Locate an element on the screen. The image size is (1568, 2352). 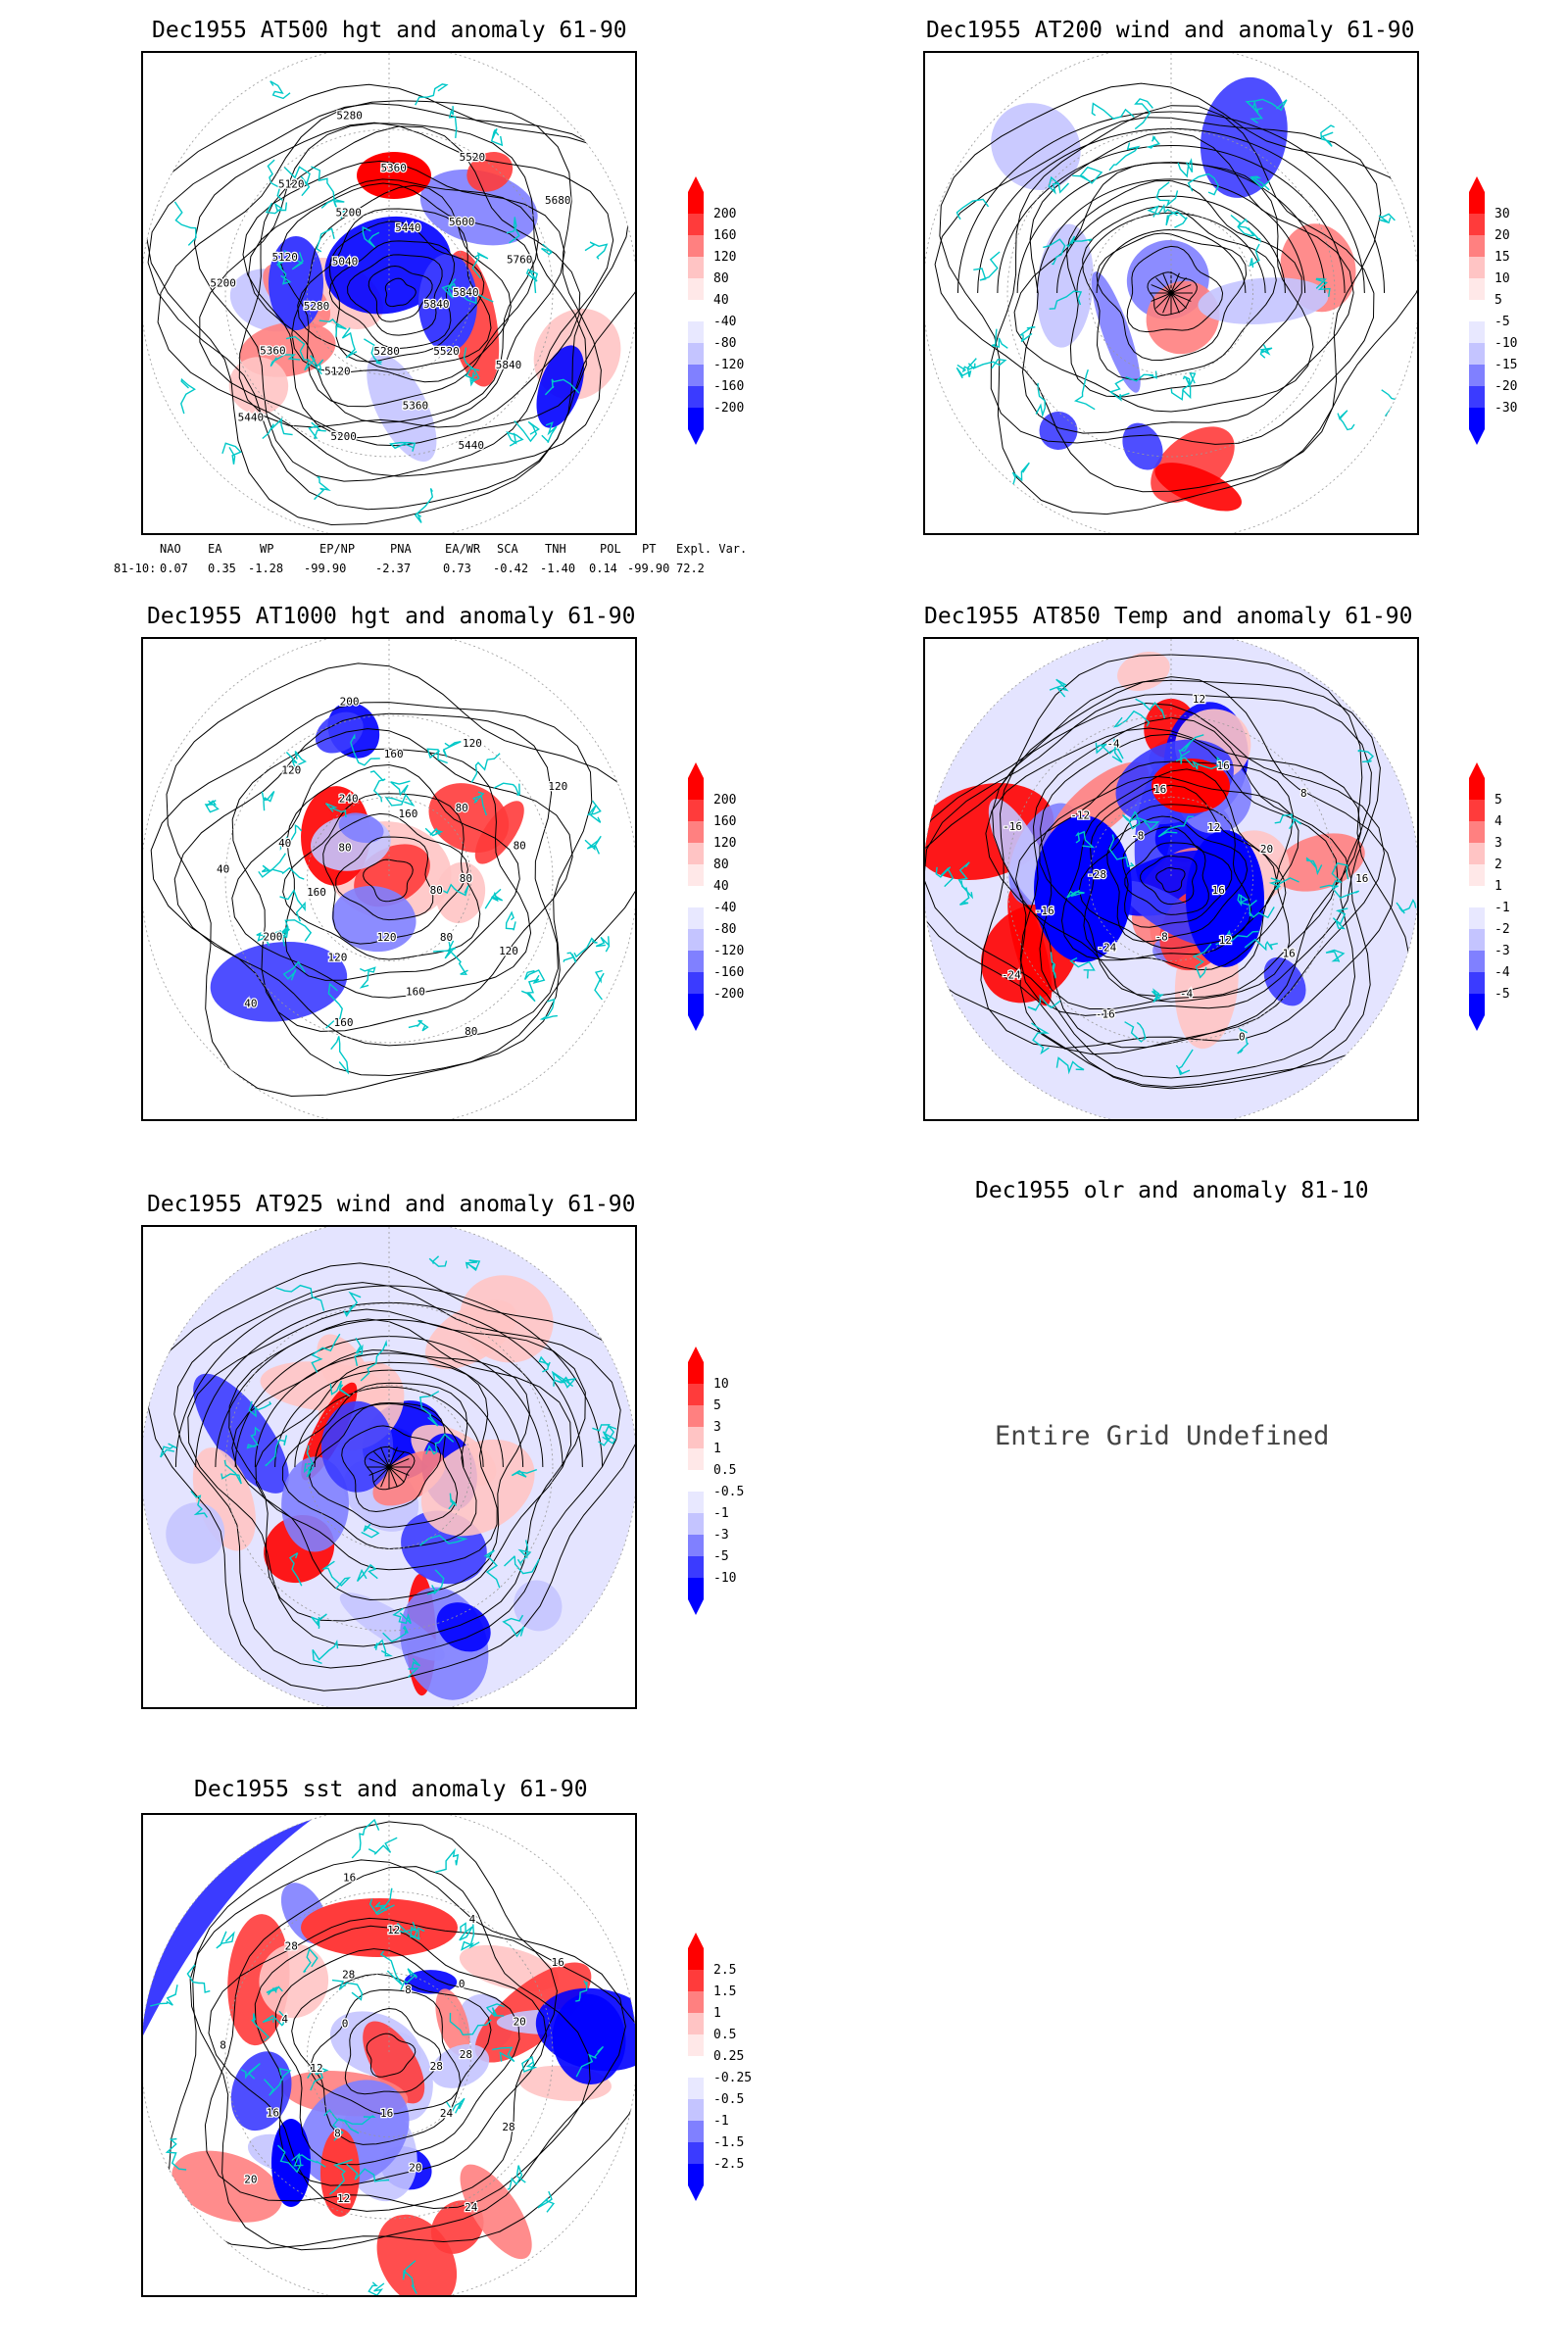
colorbar-tick-label: 40 is located at coordinates (721, 886).